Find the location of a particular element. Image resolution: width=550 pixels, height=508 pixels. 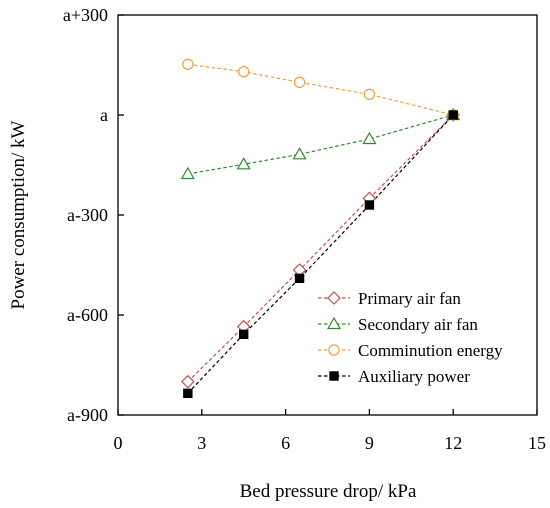

x-tick-label: 15 is located at coordinates (537, 443).